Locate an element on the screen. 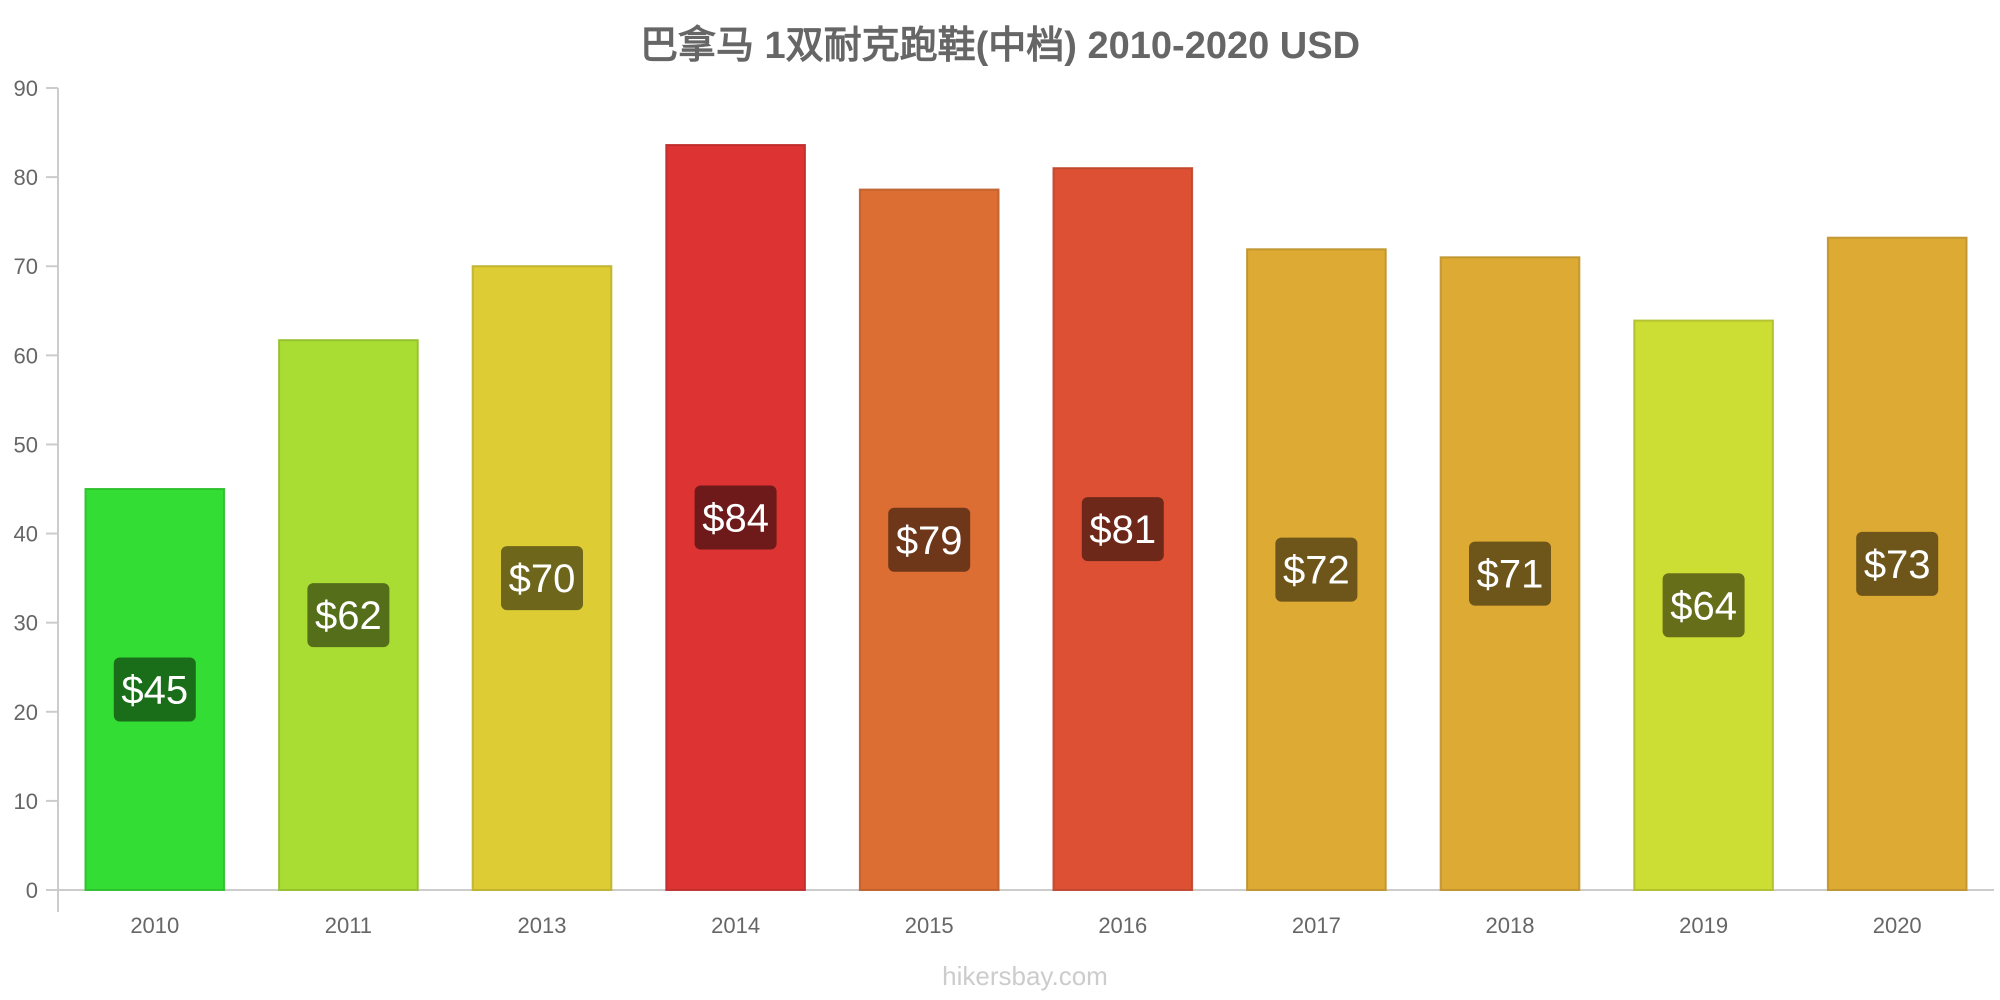 The image size is (2000, 1000). x-tick-label: 2010 is located at coordinates (154, 925).